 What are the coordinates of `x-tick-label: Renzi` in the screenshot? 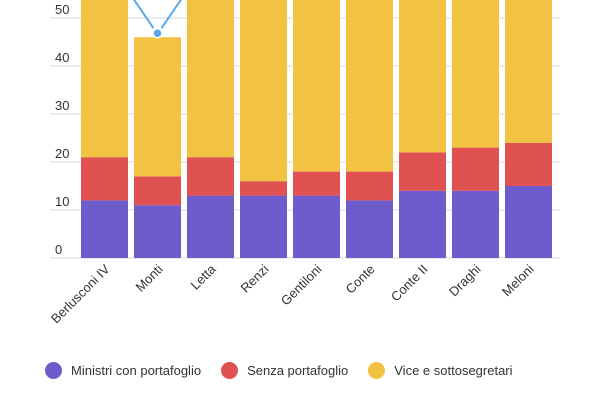 It's located at (255, 278).